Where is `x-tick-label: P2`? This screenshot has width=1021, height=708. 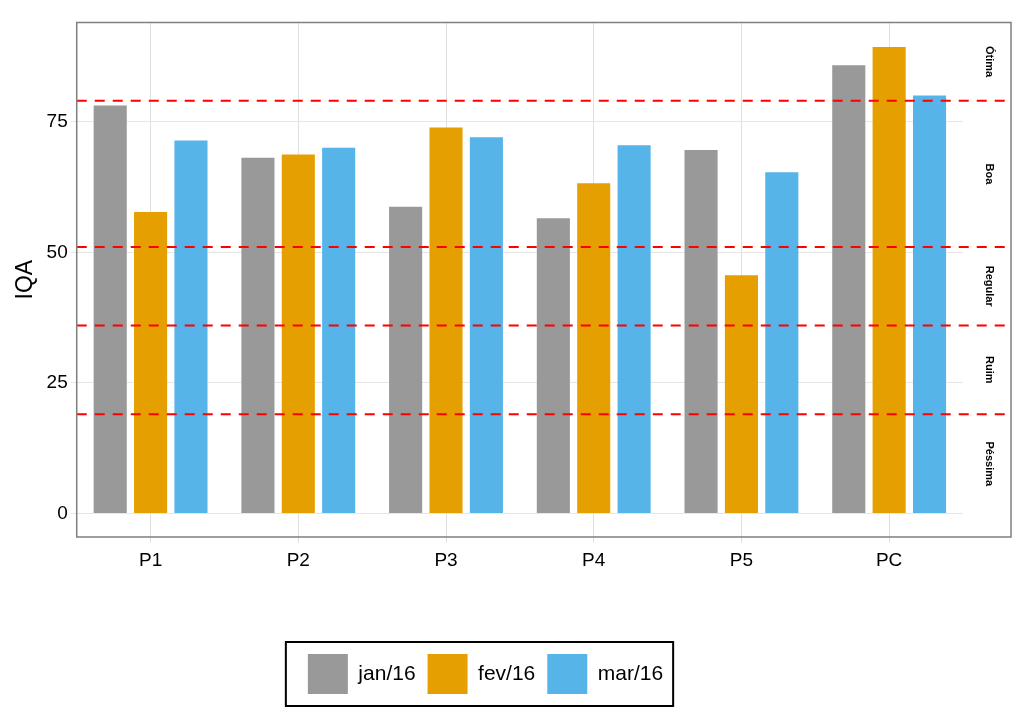
x-tick-label: P2 is located at coordinates (298, 559).